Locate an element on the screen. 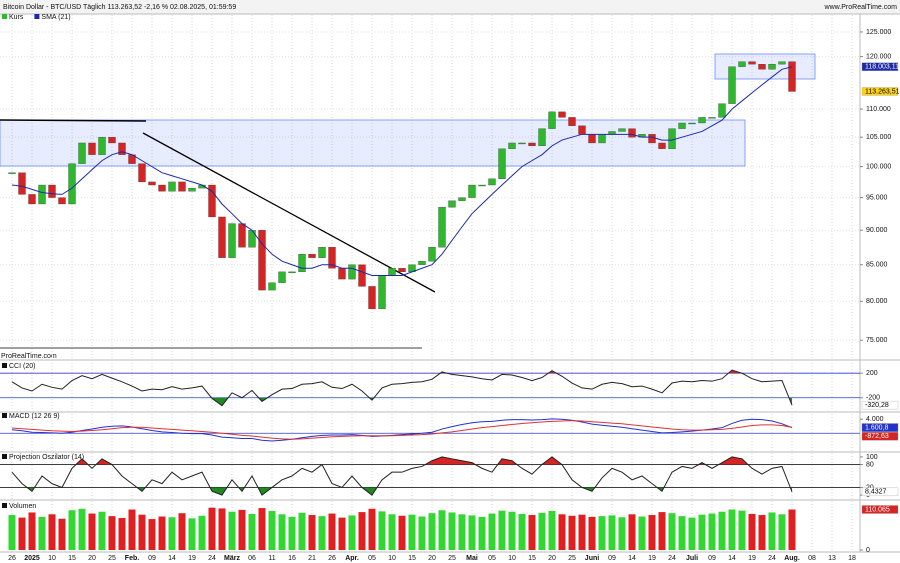 This screenshot has width=900, height=563. x-tick-label: März is located at coordinates (232, 558).